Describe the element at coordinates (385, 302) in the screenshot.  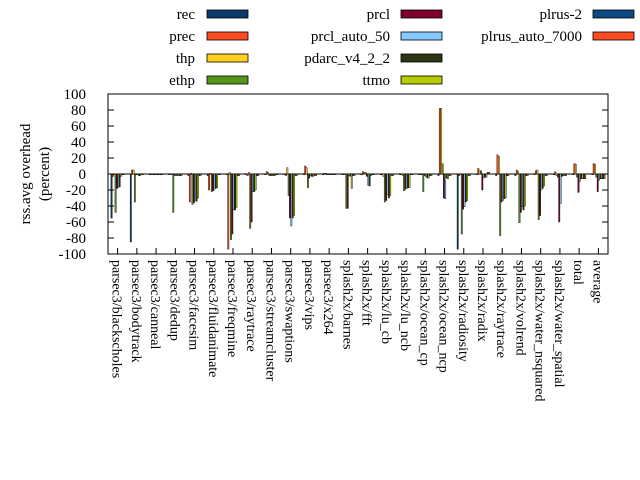
I see `x-tick-label: splash2x/lu_cb` at that location.